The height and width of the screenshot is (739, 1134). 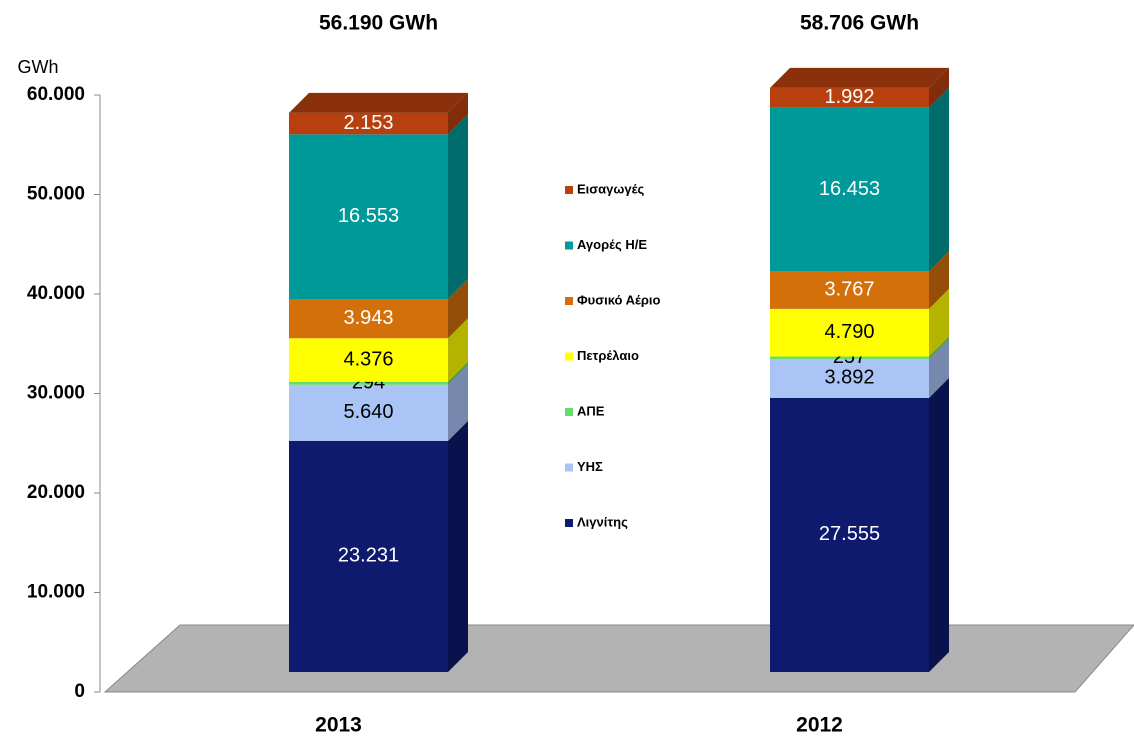 What do you see at coordinates (338, 725) in the screenshot?
I see `x-tick-label: 2013` at bounding box center [338, 725].